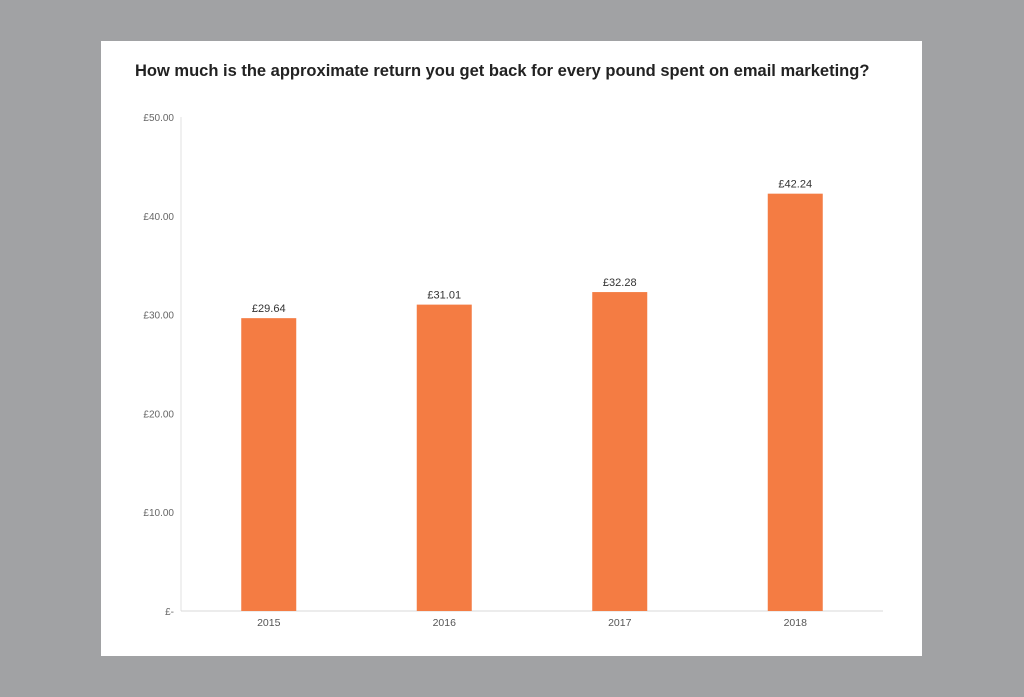  Describe the element at coordinates (158, 414) in the screenshot. I see `y-tick-label: £20.00` at that location.